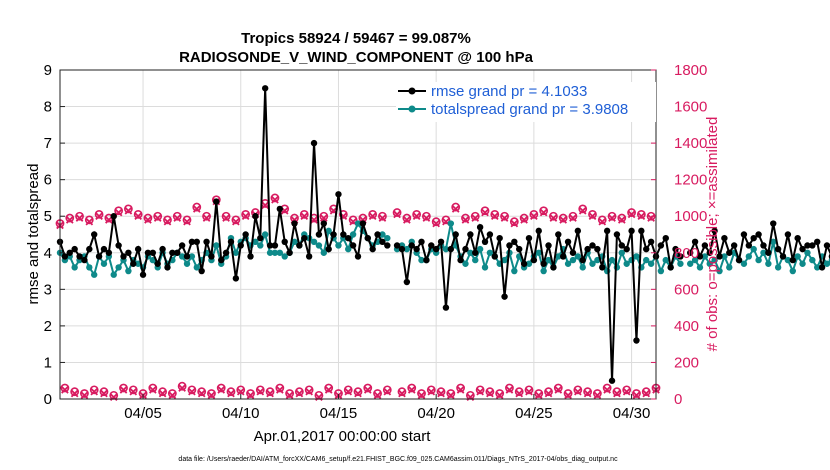 This screenshot has width=830, height=470. What do you see at coordinates (339, 413) in the screenshot?
I see `x-tick-label: 04/15` at bounding box center [339, 413].